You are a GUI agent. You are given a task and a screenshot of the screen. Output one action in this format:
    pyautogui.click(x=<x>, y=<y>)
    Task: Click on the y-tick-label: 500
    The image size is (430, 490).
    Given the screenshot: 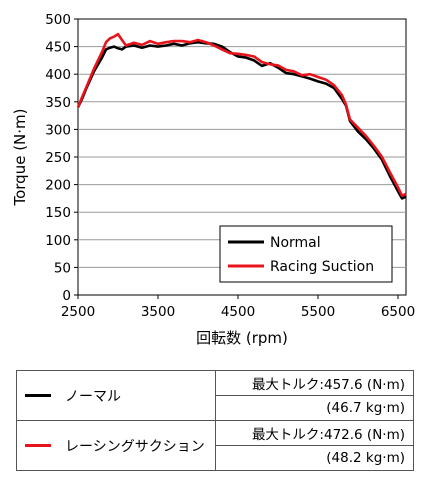 What is the action you would take?
    pyautogui.click(x=58, y=20)
    